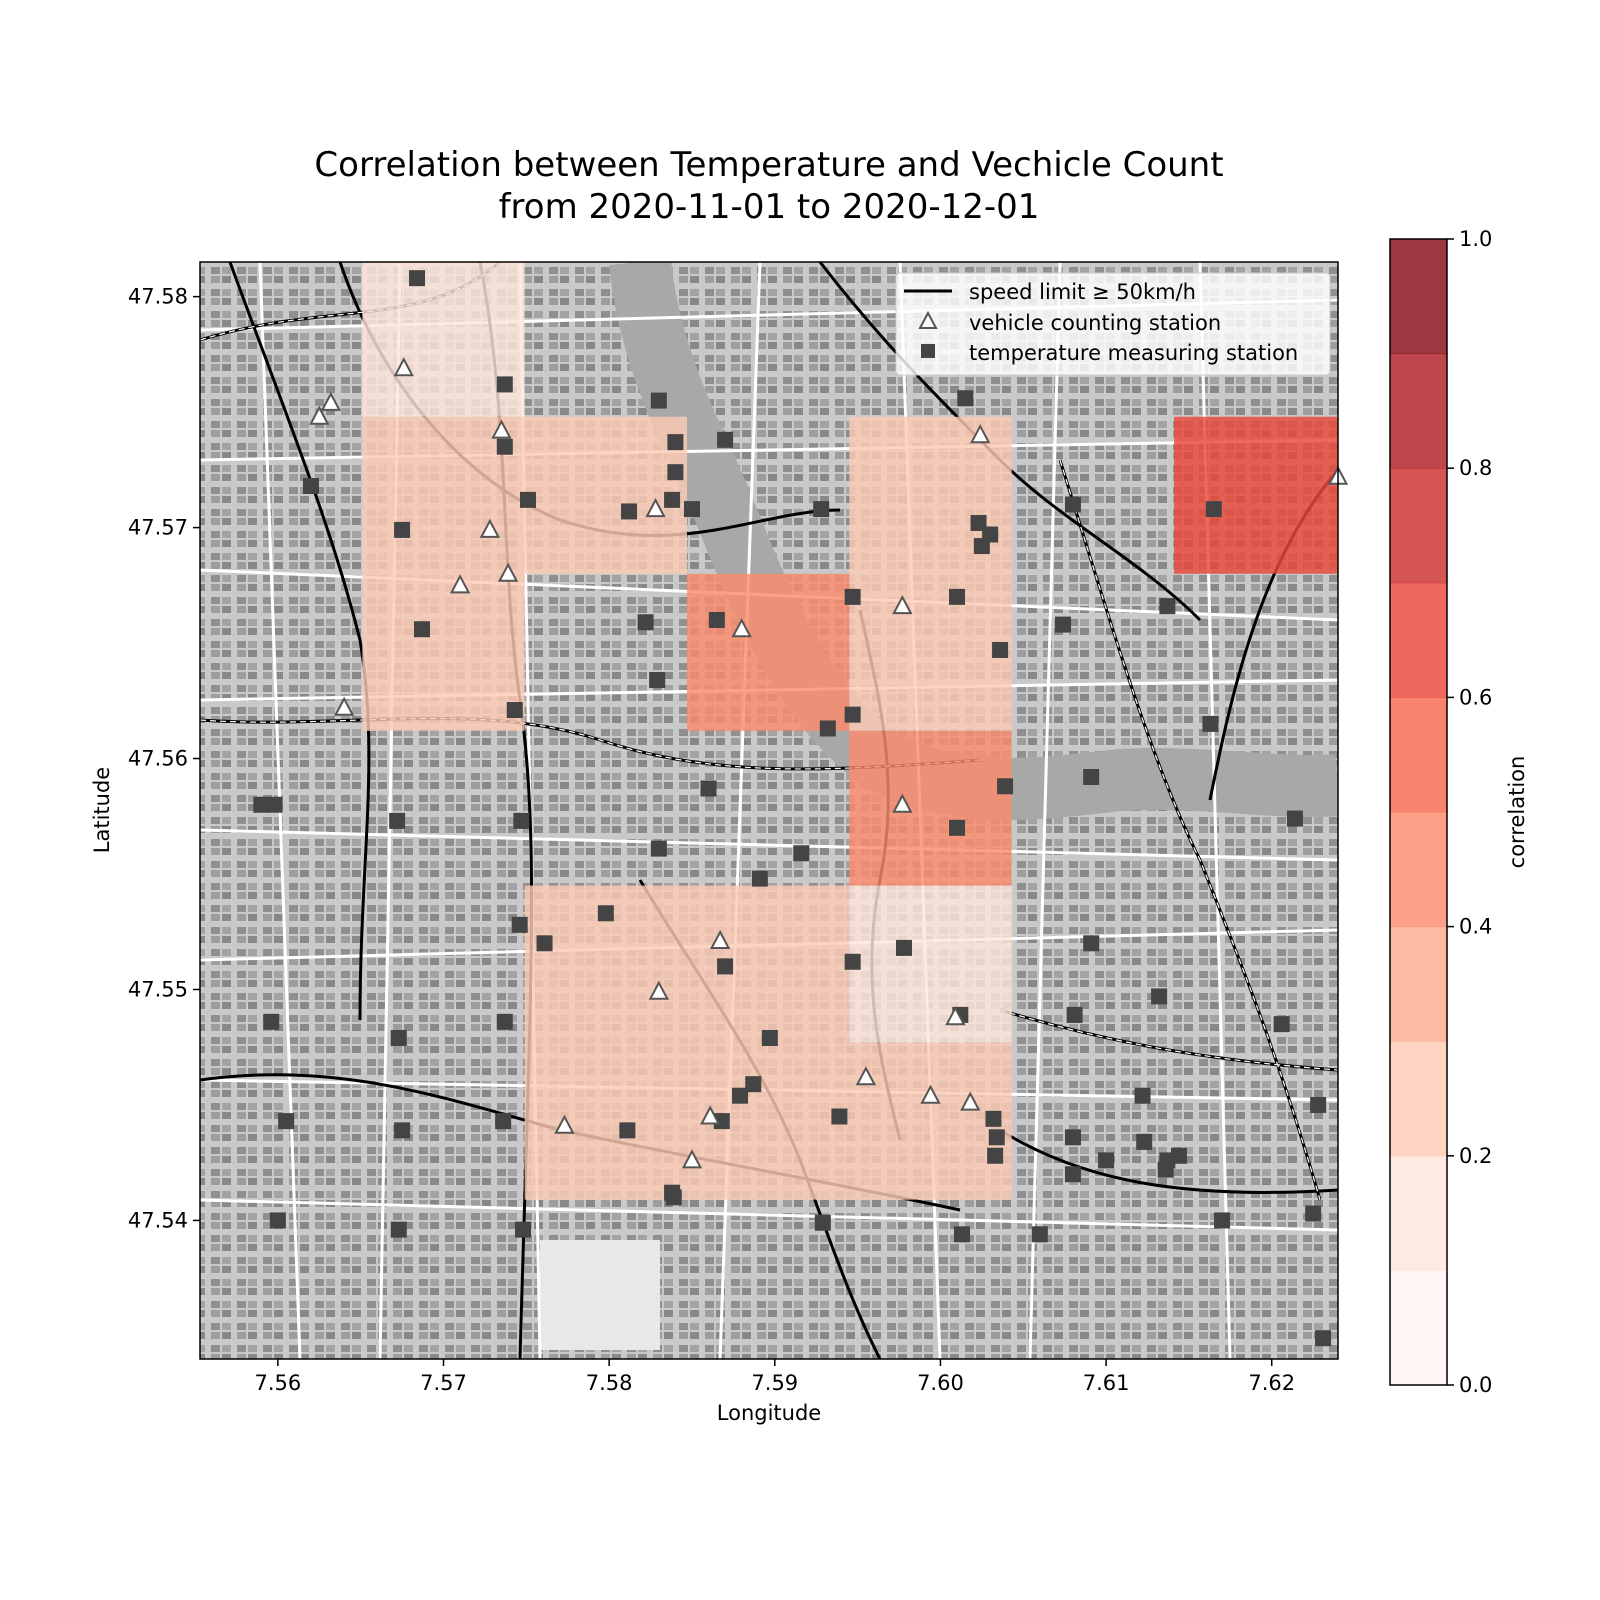 The image size is (1600, 1600). Describe the element at coordinates (1106, 1383) in the screenshot. I see `x-tick-label: 7.61` at that location.